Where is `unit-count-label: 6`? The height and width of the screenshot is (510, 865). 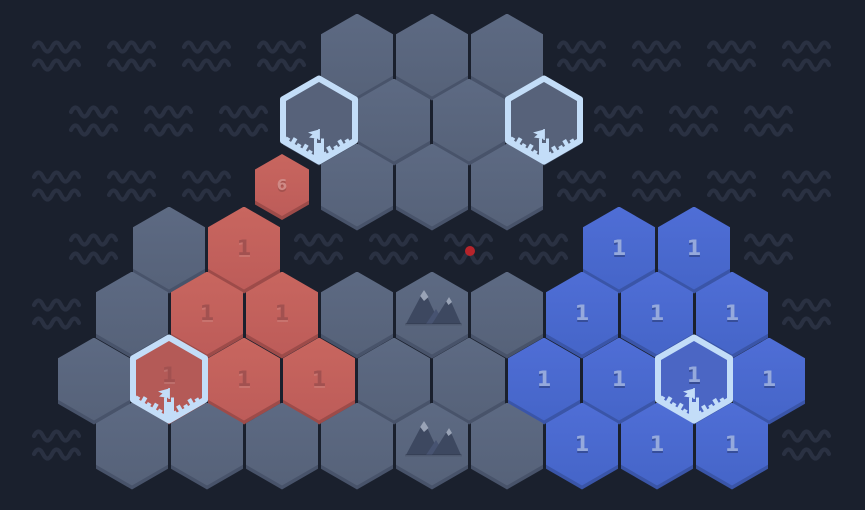
unit-count-label: 6 is located at coordinates (282, 185).